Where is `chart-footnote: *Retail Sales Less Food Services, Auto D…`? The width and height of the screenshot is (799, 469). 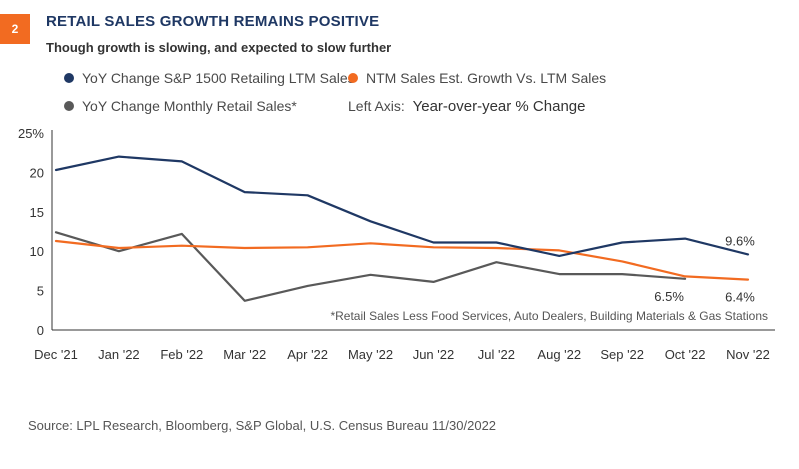 chart-footnote: *Retail Sales Less Food Services, Auto D… is located at coordinates (549, 316).